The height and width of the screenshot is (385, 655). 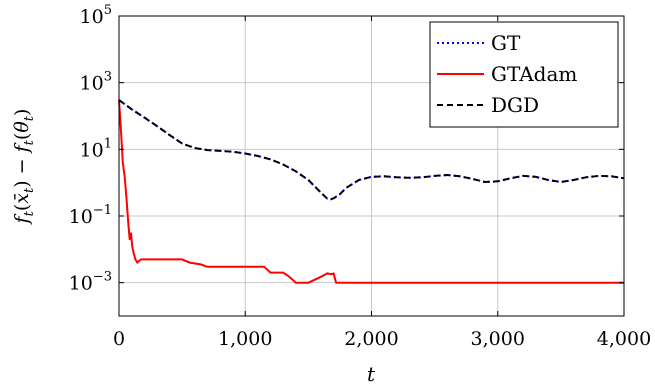 What do you see at coordinates (515, 105) in the screenshot?
I see `legend-label-dgd: DGD` at bounding box center [515, 105].